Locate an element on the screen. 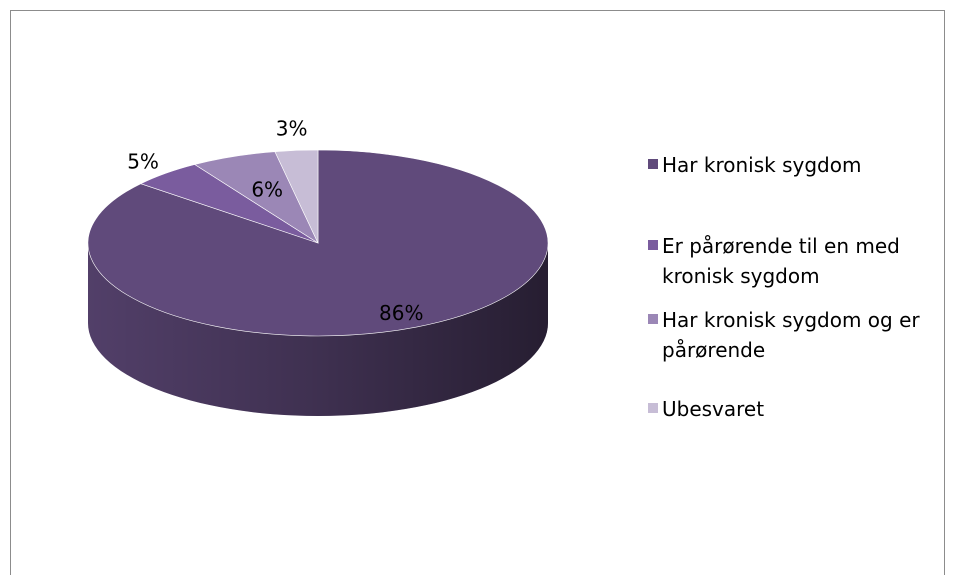 The width and height of the screenshot is (955, 575). legend-label: Ubesvaret is located at coordinates (713, 409).